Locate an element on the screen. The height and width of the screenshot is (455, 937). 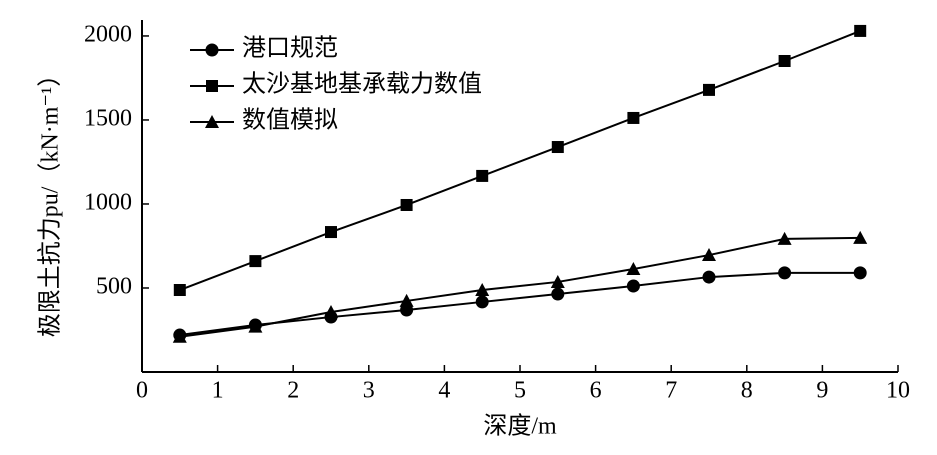
x-tick-label: 7 is located at coordinates (671, 391).